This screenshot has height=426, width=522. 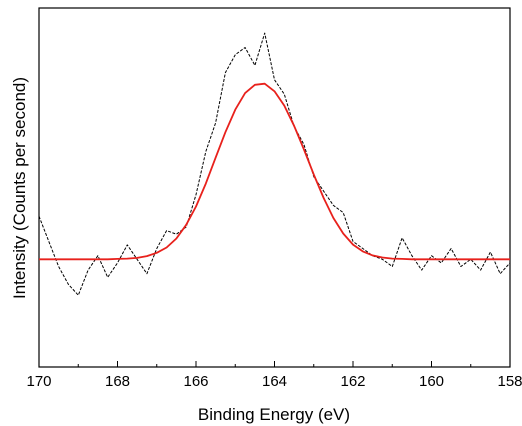 What do you see at coordinates (509, 381) in the screenshot?
I see `x-tick-label: 158` at bounding box center [509, 381].